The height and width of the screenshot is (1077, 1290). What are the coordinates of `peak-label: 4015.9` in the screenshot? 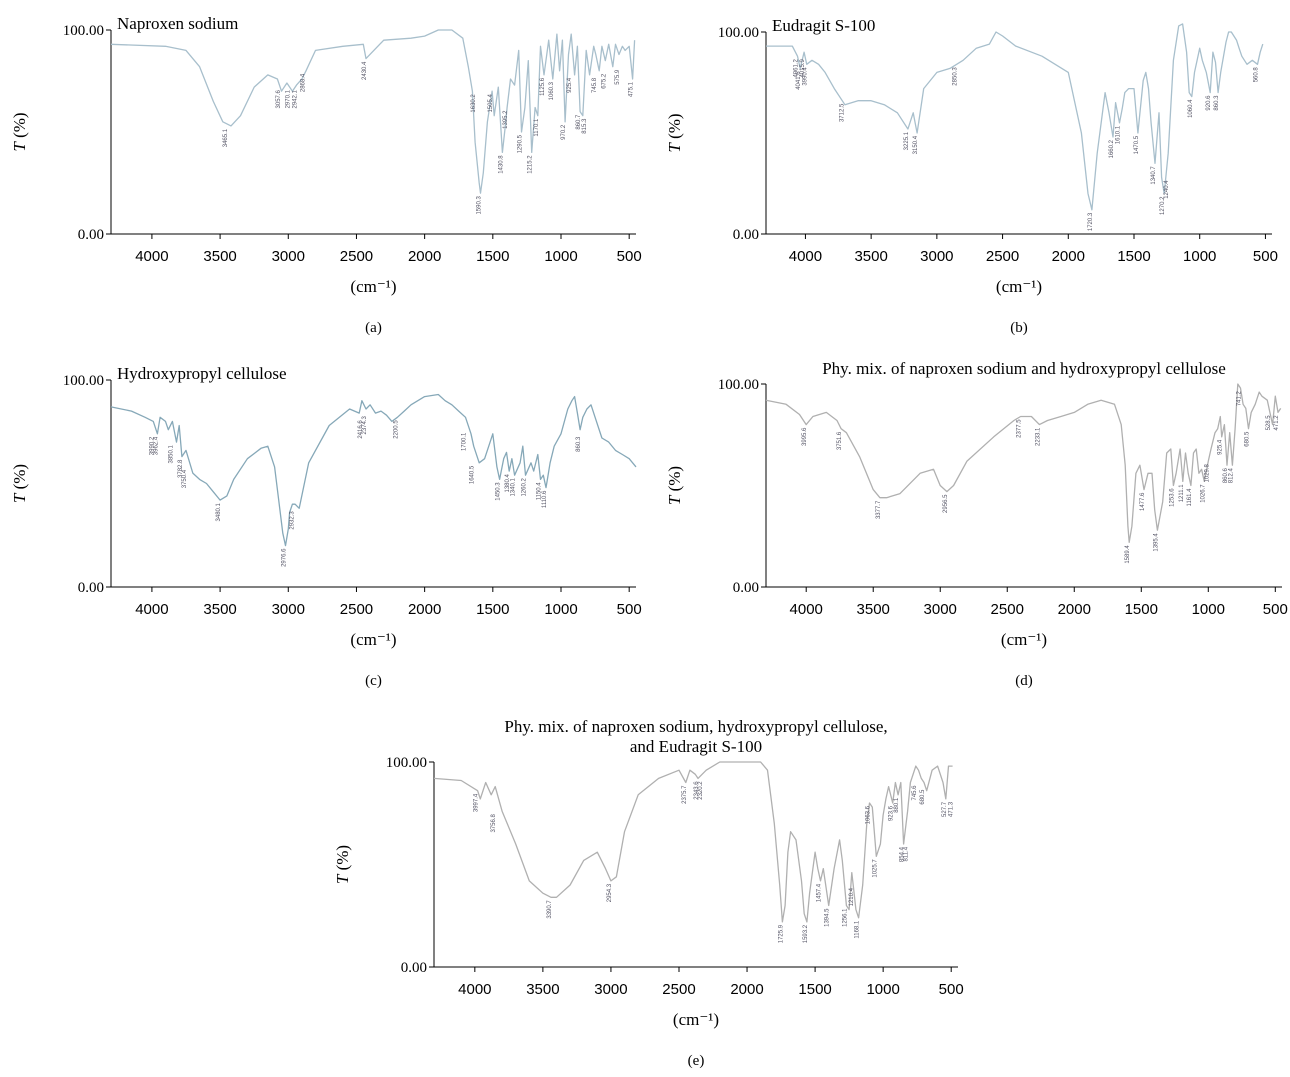 It's located at (803, 68).